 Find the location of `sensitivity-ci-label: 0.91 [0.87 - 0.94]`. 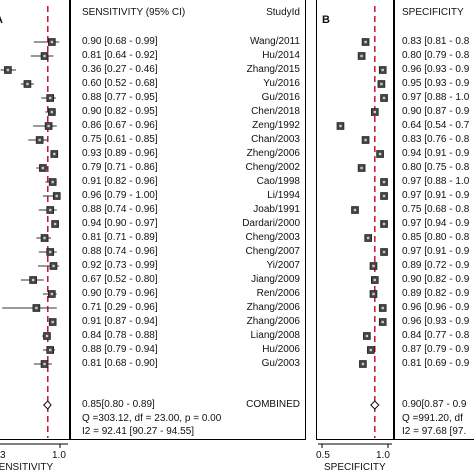

sensitivity-ci-label: 0.91 [0.87 - 0.94] is located at coordinates (120, 321).